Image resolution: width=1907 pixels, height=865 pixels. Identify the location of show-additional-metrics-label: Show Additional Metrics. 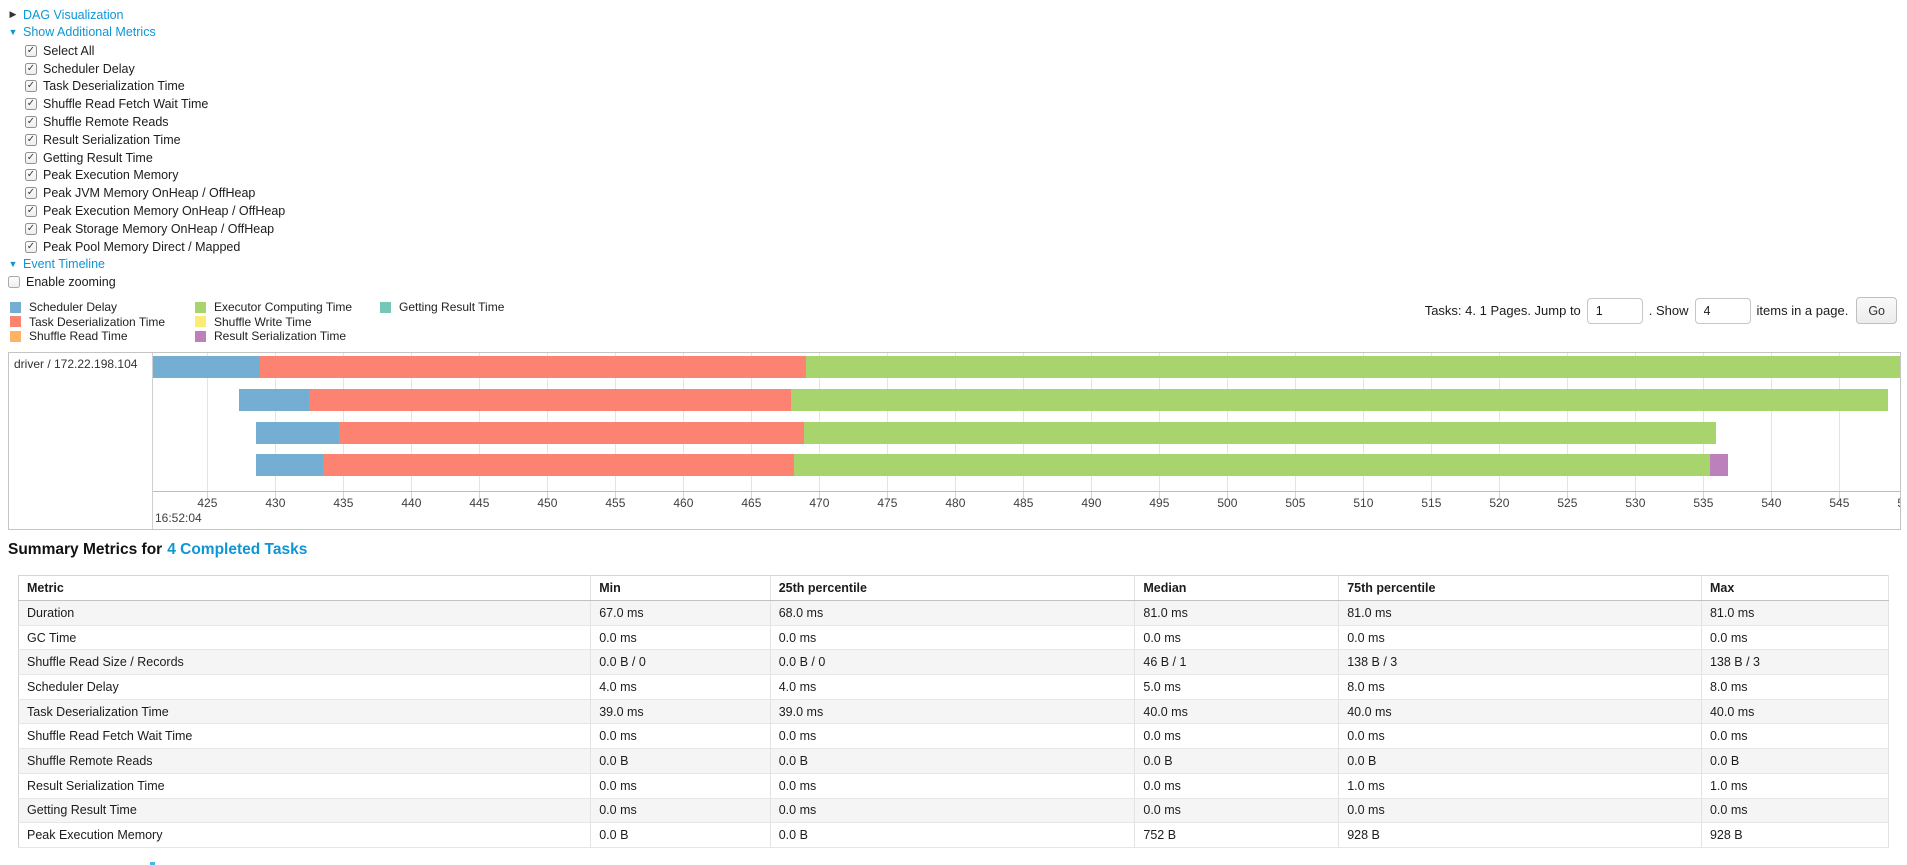
(89, 31).